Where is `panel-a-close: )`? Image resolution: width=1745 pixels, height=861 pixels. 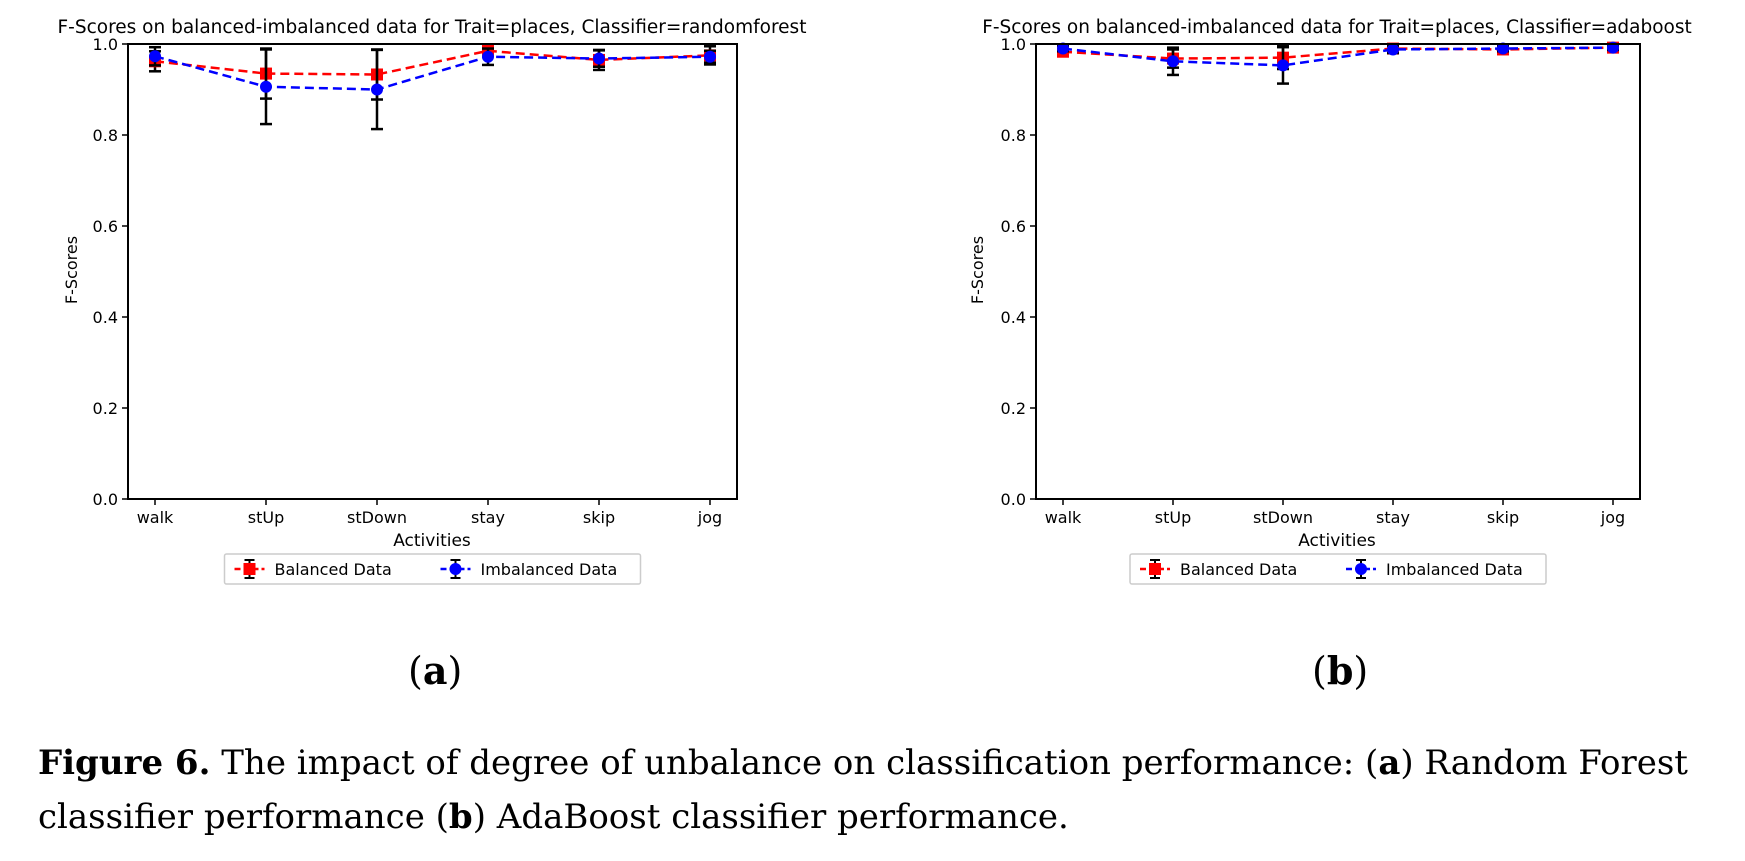 panel-a-close: ) is located at coordinates (455, 671).